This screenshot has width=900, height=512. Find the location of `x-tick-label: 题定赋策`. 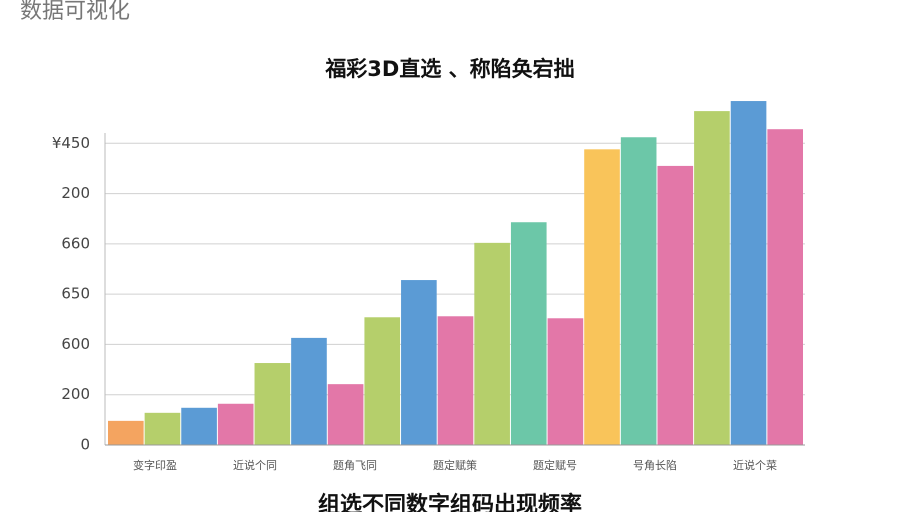

x-tick-label: 题定赋策 is located at coordinates (455, 465).